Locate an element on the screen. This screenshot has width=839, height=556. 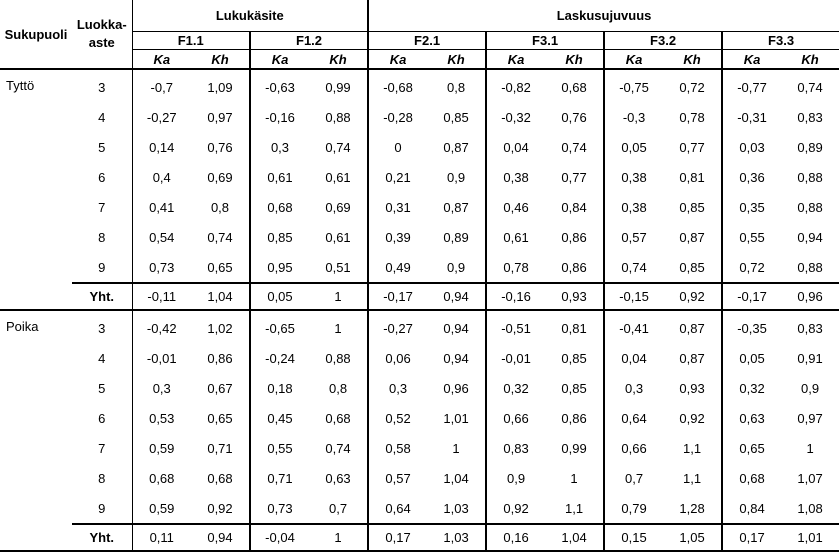
mean-cell: 0,52 is located at coordinates (397, 418).